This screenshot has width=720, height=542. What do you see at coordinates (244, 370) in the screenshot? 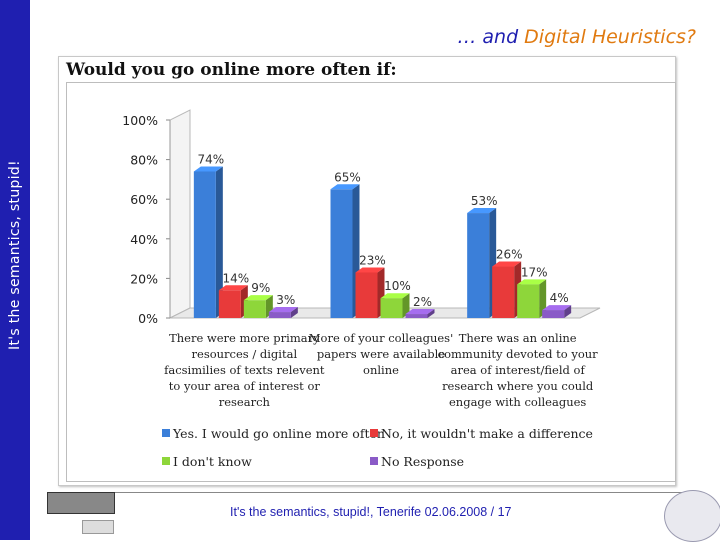
I see `x-category-label: facsimilies of texts relevent` at bounding box center [244, 370].